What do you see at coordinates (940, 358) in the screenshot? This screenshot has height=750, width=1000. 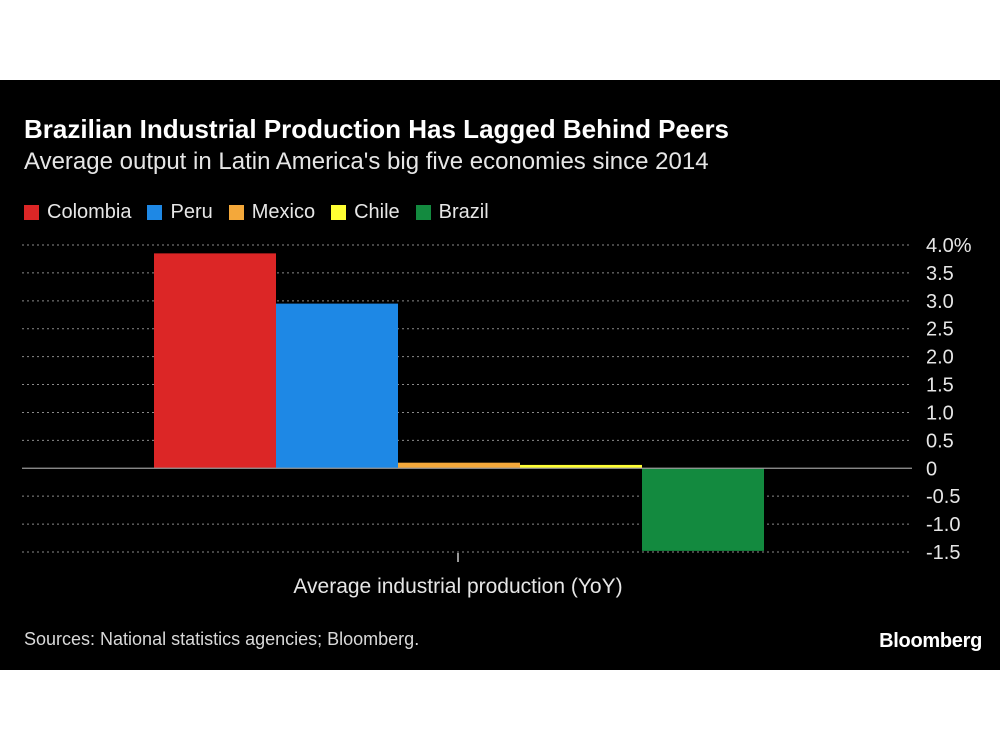 I see `y-tick-label: 2.0` at bounding box center [940, 358].